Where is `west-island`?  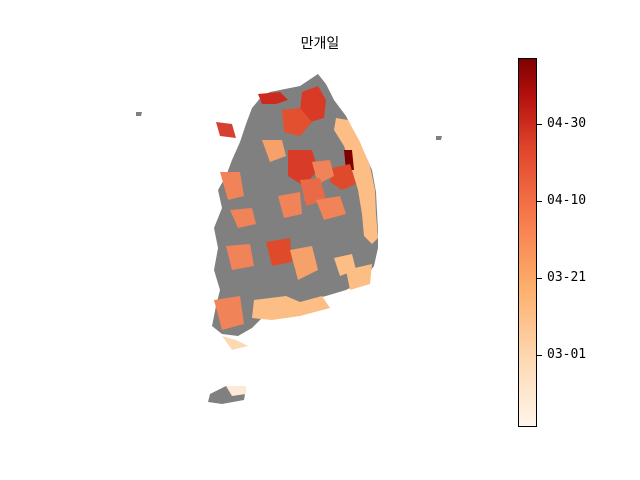 west-island is located at coordinates (139, 114).